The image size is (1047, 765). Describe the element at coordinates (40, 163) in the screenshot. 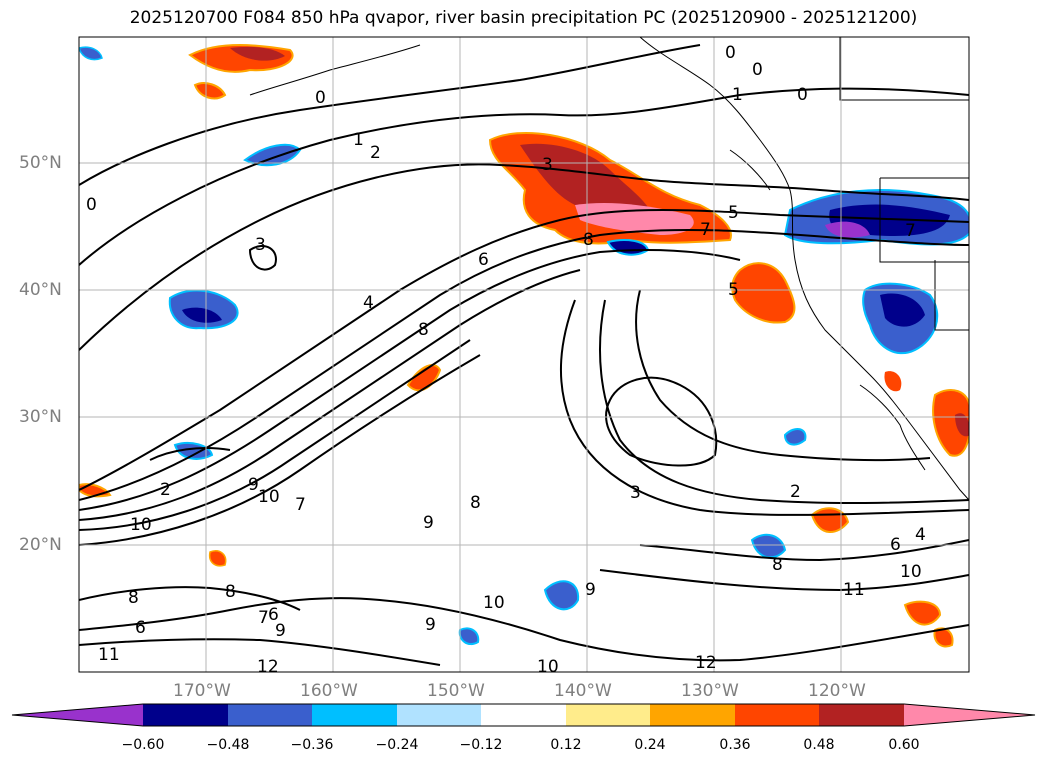

I see `lat-label-50n: 50°N` at that location.